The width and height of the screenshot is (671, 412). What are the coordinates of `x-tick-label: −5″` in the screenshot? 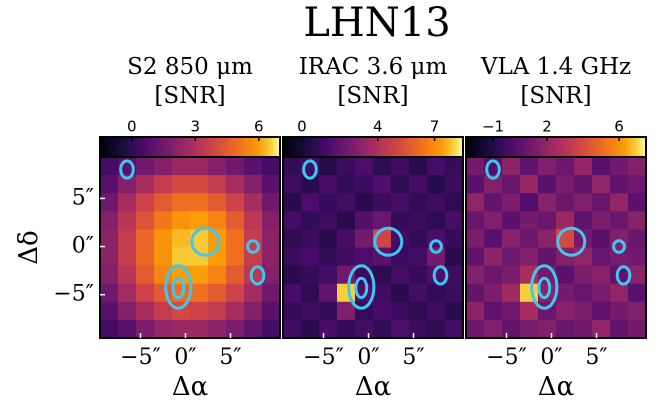 It's located at (506, 357).